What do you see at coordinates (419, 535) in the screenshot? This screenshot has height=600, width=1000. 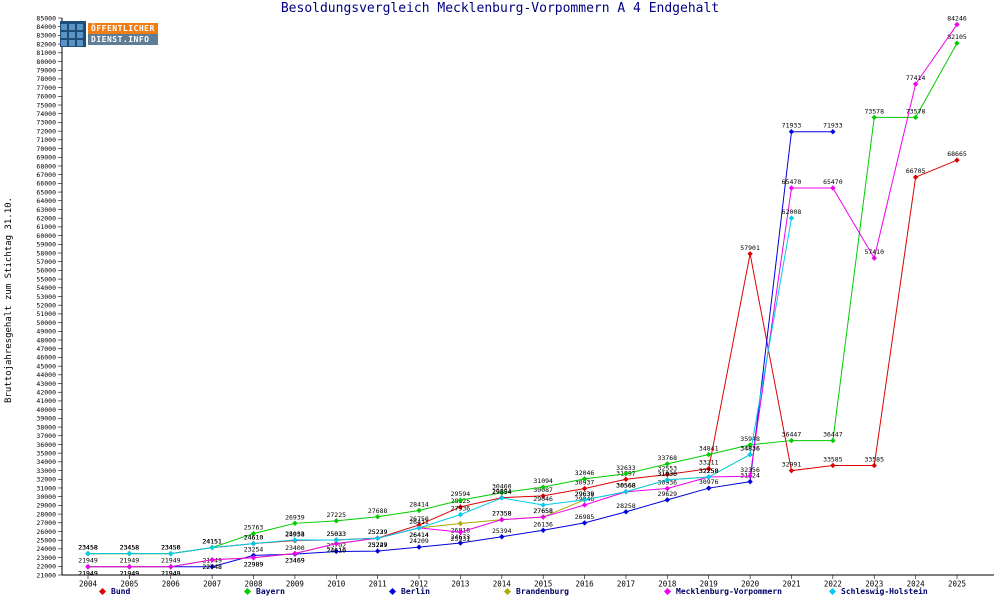 I see `svg-text: 26414` at bounding box center [419, 535].